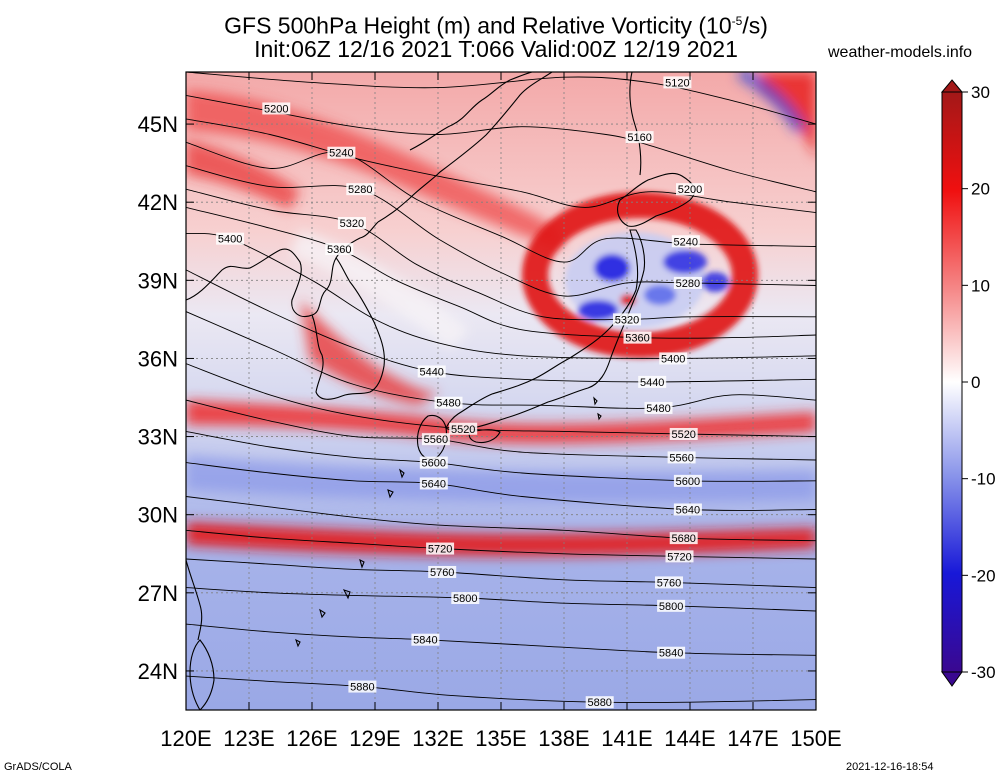 The height and width of the screenshot is (779, 1000). I want to click on title-units: /s), so click(755, 25).